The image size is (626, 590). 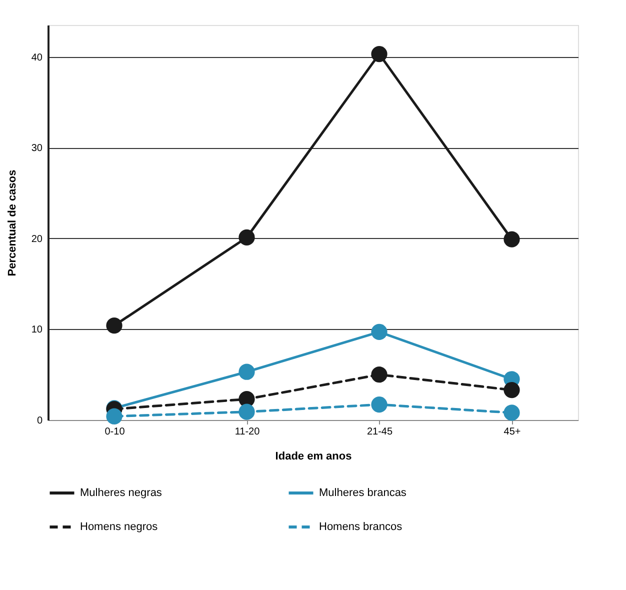 What do you see at coordinates (121, 493) in the screenshot?
I see `legend-label: Mulheres negras` at bounding box center [121, 493].